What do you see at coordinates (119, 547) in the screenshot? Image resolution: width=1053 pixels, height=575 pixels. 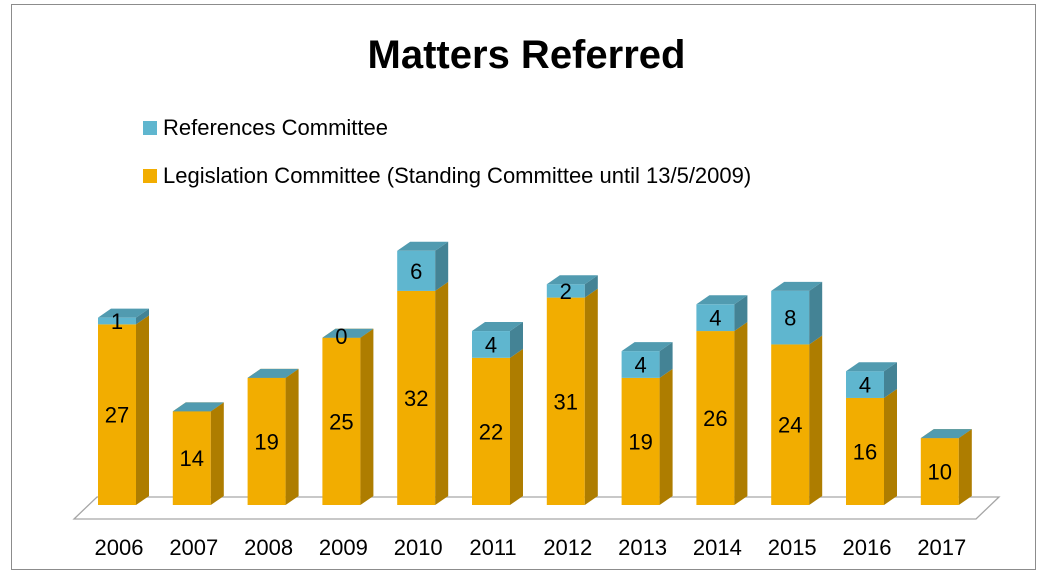 I see `x-tick-label-2006: 2006` at bounding box center [119, 547].